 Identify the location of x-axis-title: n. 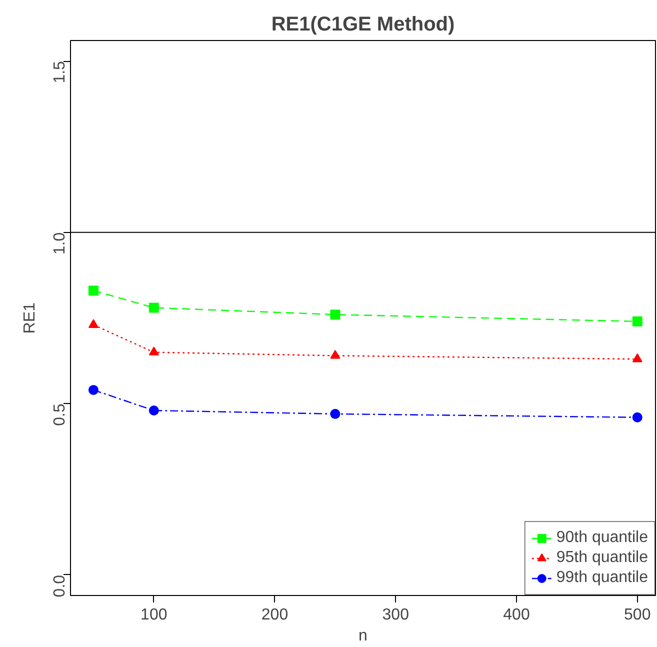
(363, 636).